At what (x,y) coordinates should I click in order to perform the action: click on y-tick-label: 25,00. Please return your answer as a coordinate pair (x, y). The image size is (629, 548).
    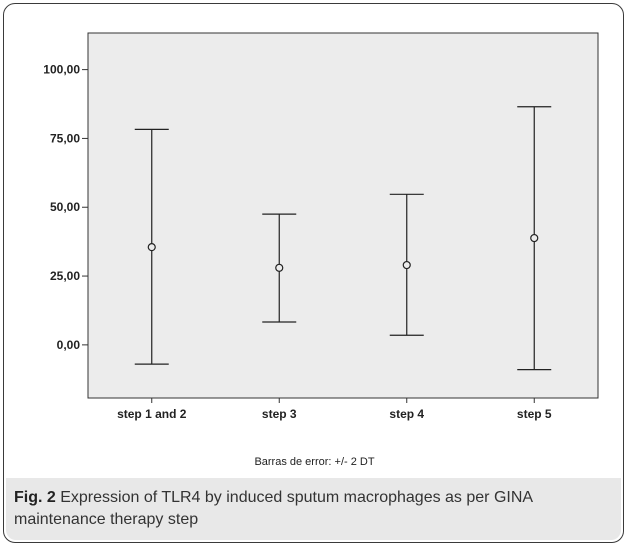
    Looking at the image, I should click on (65, 276).